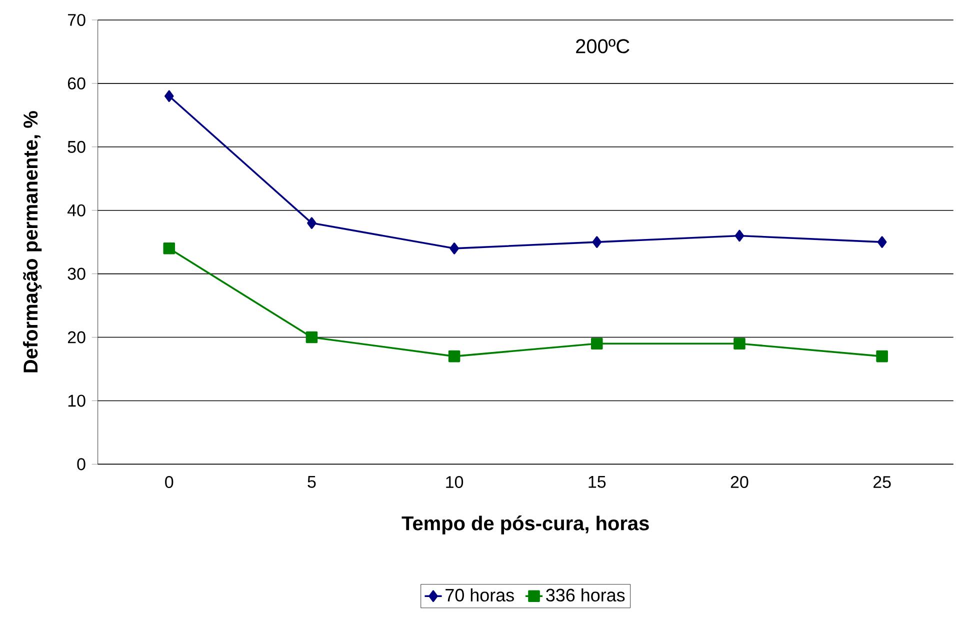 This screenshot has width=959, height=620. I want to click on legend-label: 70 horas, so click(480, 595).